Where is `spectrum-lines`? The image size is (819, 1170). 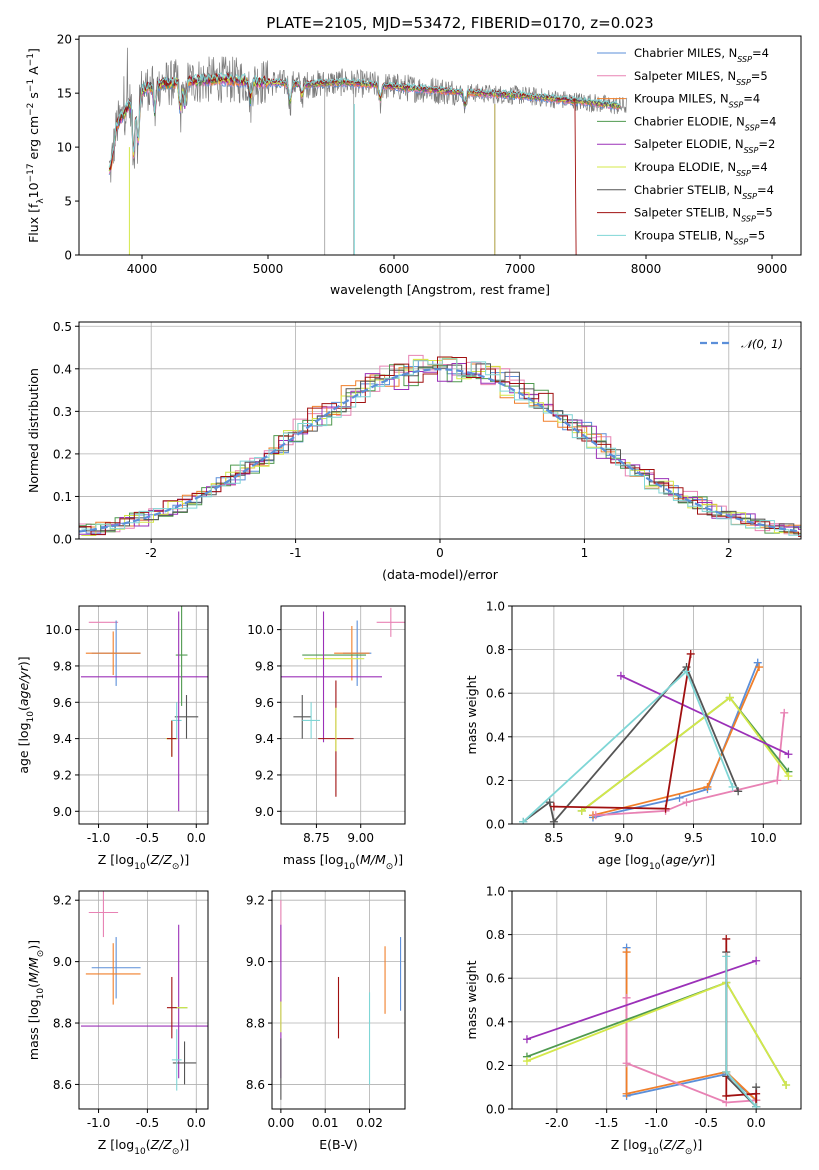
spectrum-lines is located at coordinates (368, 151).